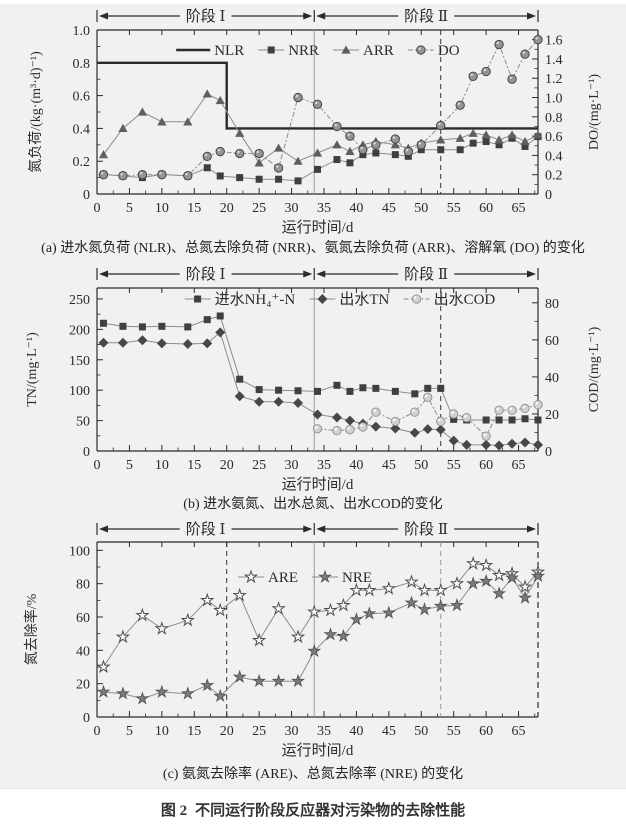 This screenshot has width=626, height=827. What do you see at coordinates (65, 113) in the screenshot?
I see `left-axis: 0 0.2 0.4 0.6 0.8 1.0 氮负荷/(kg·(m³·d)⁻¹)` at bounding box center [65, 113].